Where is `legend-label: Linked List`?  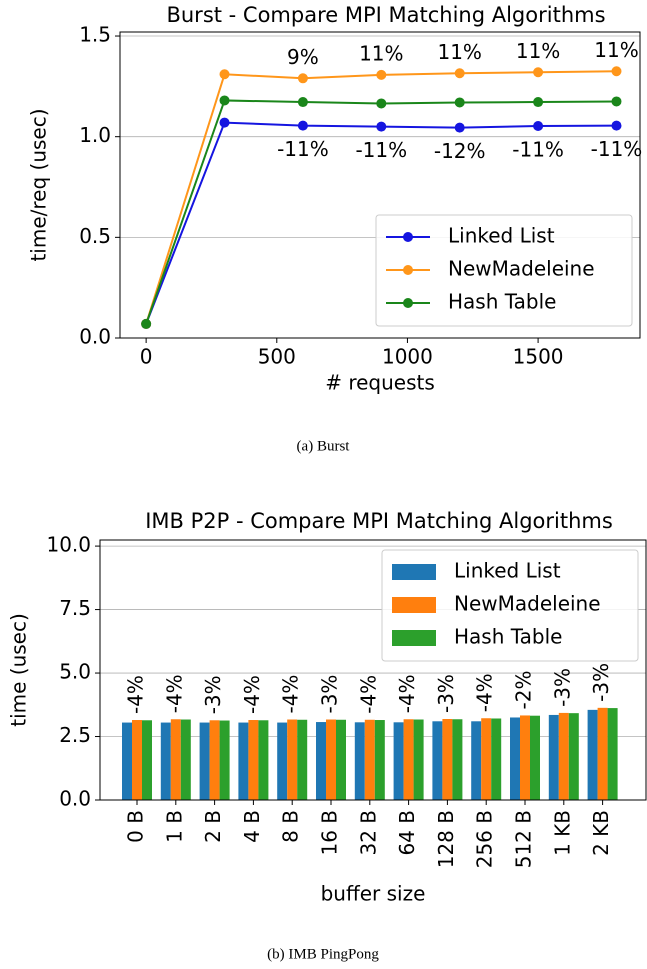
legend-label: Linked List is located at coordinates (501, 236).